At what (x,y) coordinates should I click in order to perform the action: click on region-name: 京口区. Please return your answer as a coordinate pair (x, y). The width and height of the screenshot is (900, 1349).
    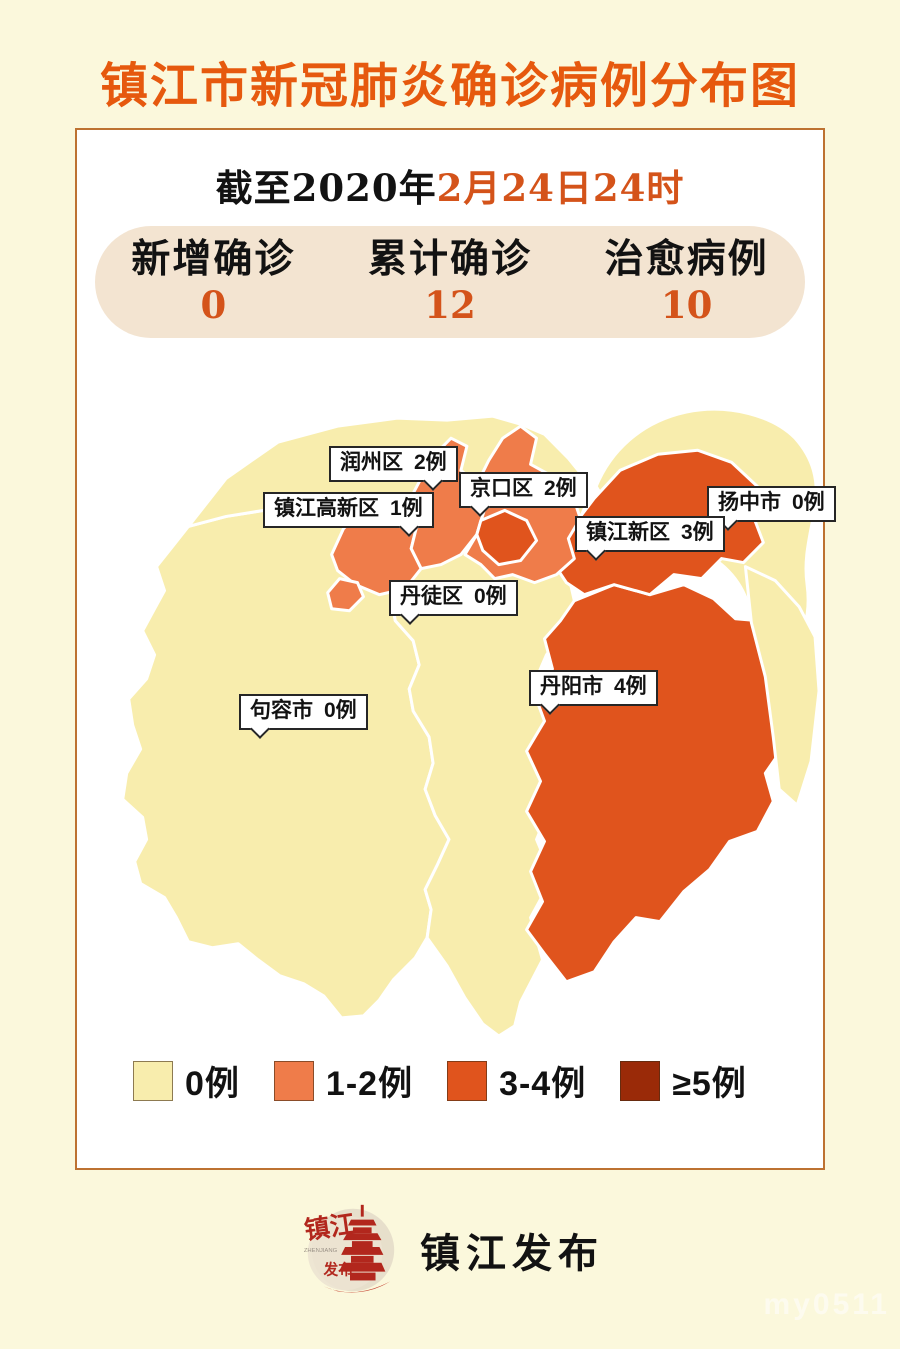
    Looking at the image, I should click on (501, 488).